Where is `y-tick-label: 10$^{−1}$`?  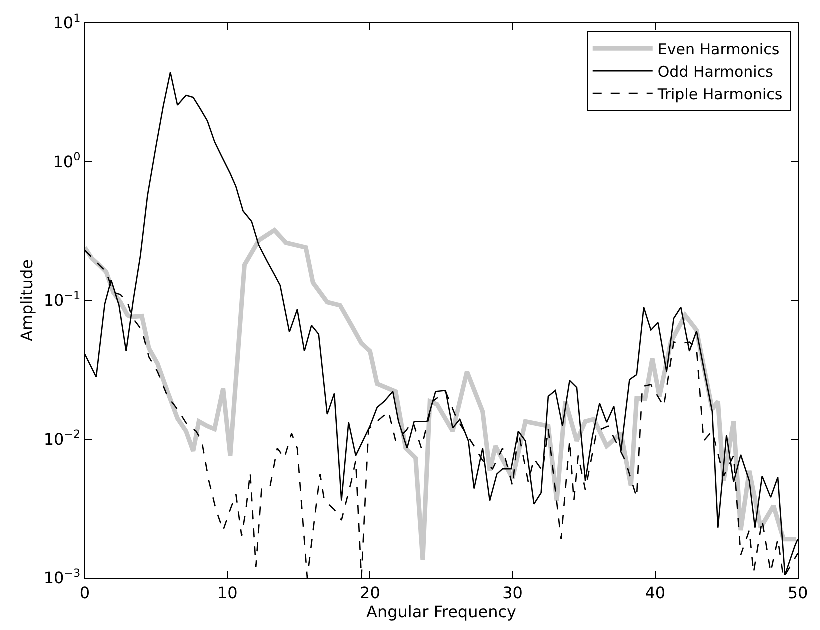 y-tick-label: 10$^{−1}$ is located at coordinates (62, 299).